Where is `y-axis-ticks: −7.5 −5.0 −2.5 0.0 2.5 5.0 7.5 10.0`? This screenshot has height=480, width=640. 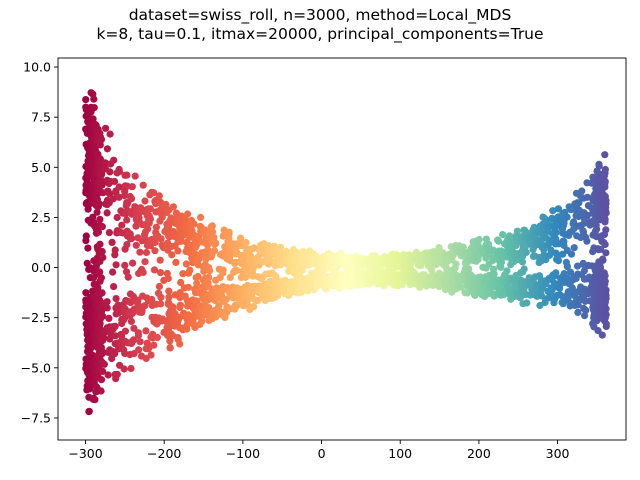
y-axis-ticks: −7.5 −5.0 −2.5 0.0 2.5 5.0 7.5 10.0 is located at coordinates (39, 242).